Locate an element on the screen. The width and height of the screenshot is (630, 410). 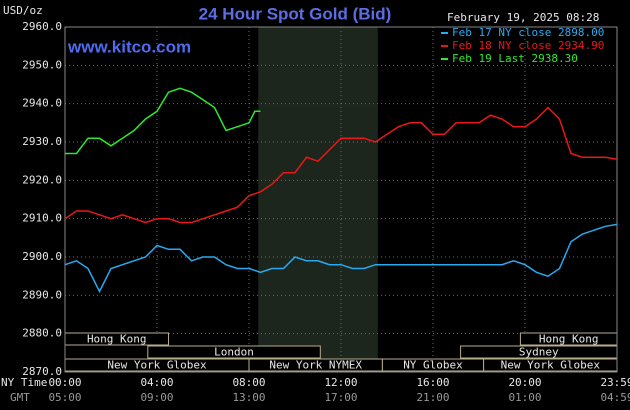
session-label: New York NYMEX is located at coordinates (315, 365).